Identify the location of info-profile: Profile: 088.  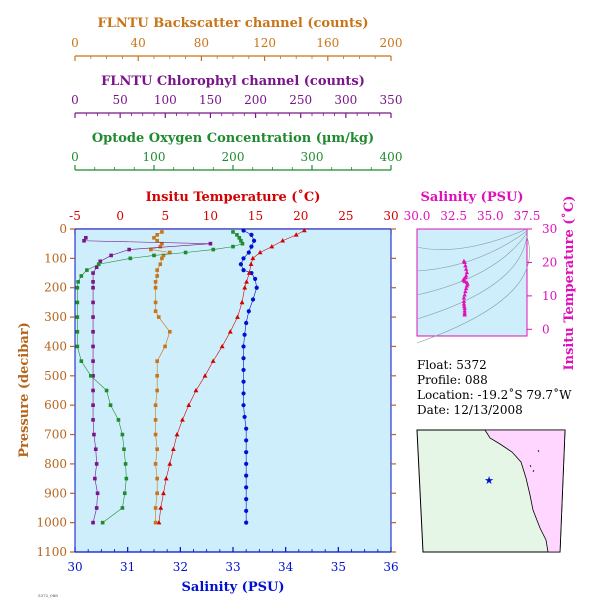
(452, 380).